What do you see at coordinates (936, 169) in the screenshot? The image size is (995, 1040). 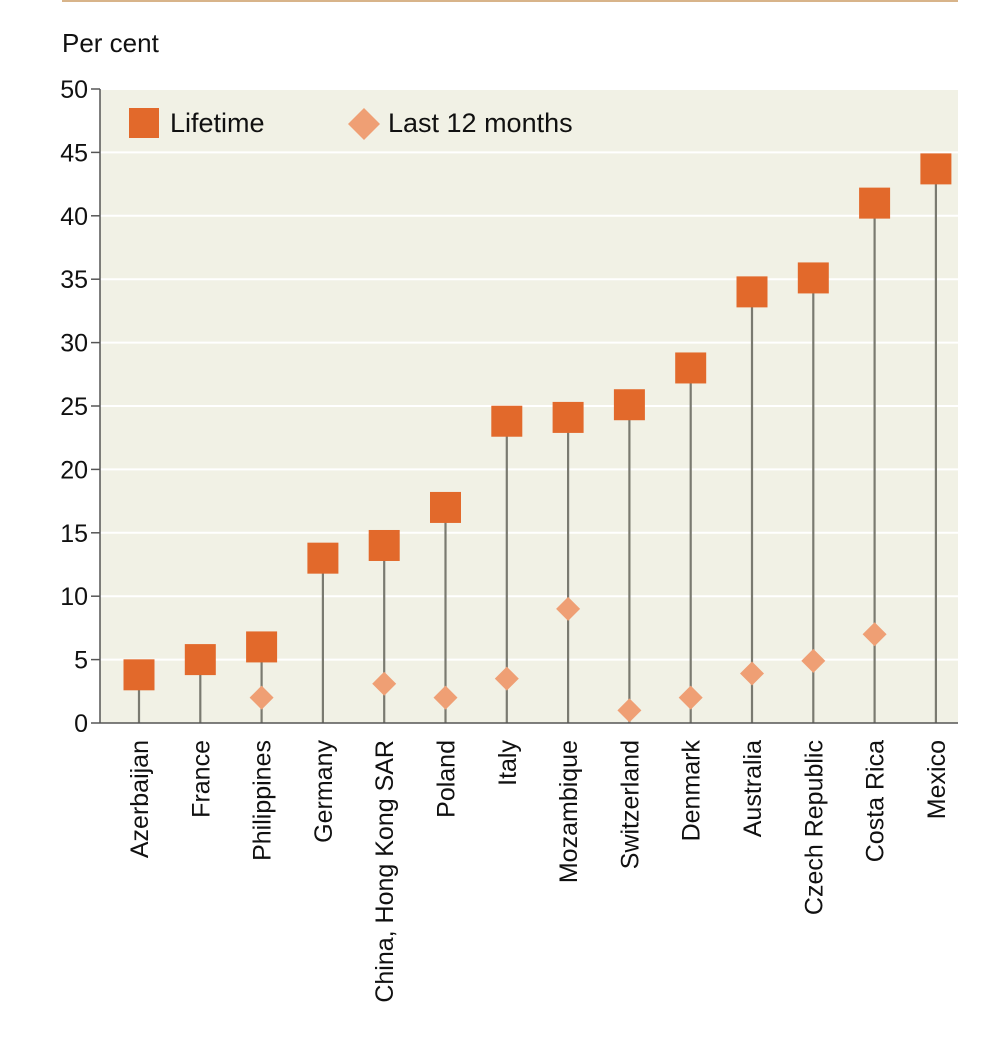 I see `marker-lifetime-mexico` at bounding box center [936, 169].